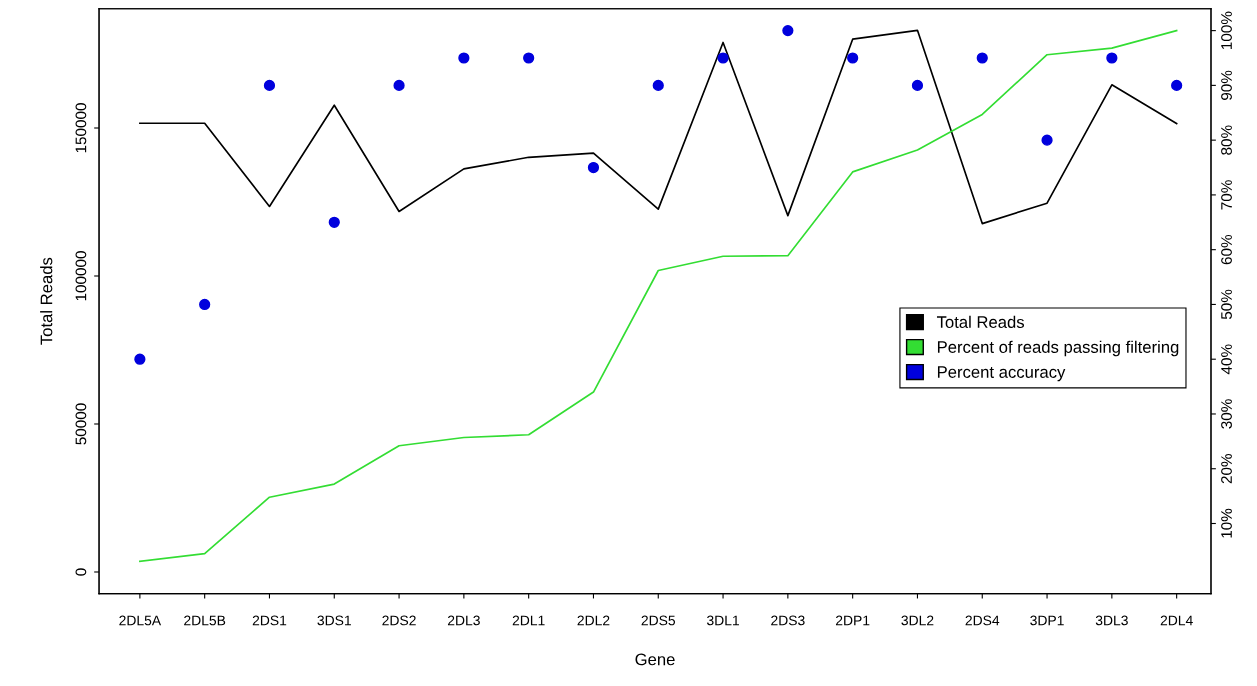  What do you see at coordinates (1226, 359) in the screenshot?
I see `y2-tick-label: 40%` at bounding box center [1226, 359].